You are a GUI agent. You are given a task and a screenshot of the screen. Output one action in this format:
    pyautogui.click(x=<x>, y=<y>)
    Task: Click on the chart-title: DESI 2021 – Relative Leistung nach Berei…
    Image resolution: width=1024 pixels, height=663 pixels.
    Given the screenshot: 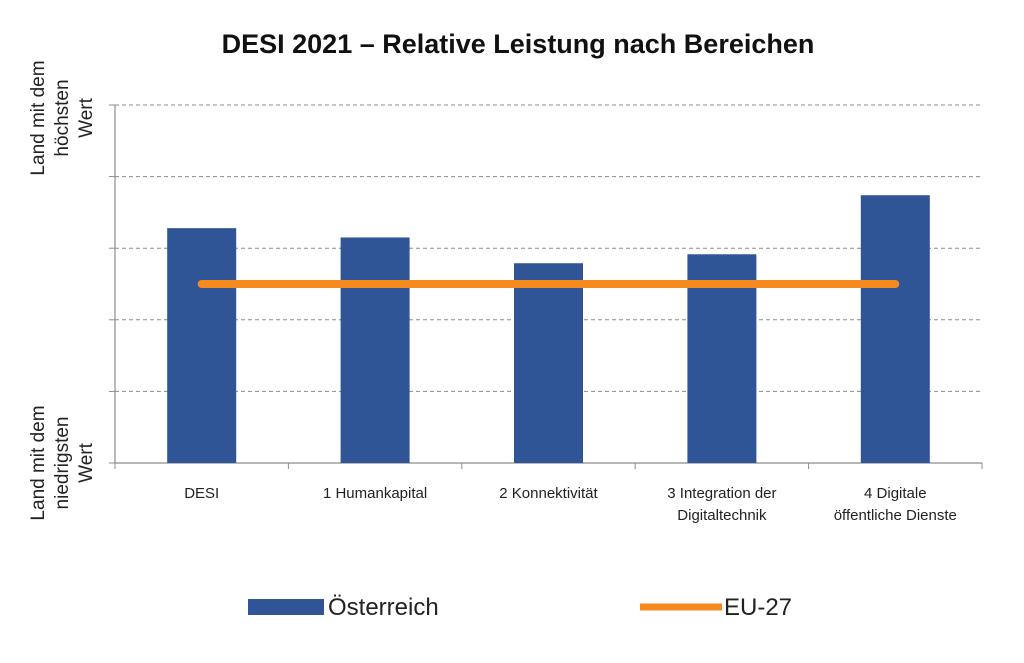 What is the action you would take?
    pyautogui.click(x=518, y=44)
    